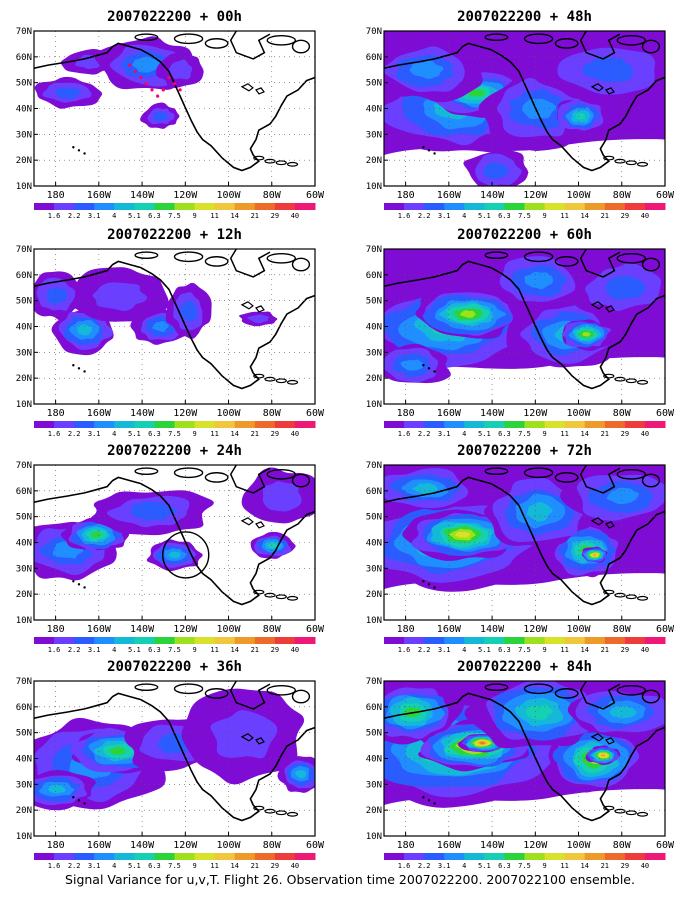 The width and height of the screenshot is (700, 900). I want to click on colorbar-label: 21, so click(605, 650).